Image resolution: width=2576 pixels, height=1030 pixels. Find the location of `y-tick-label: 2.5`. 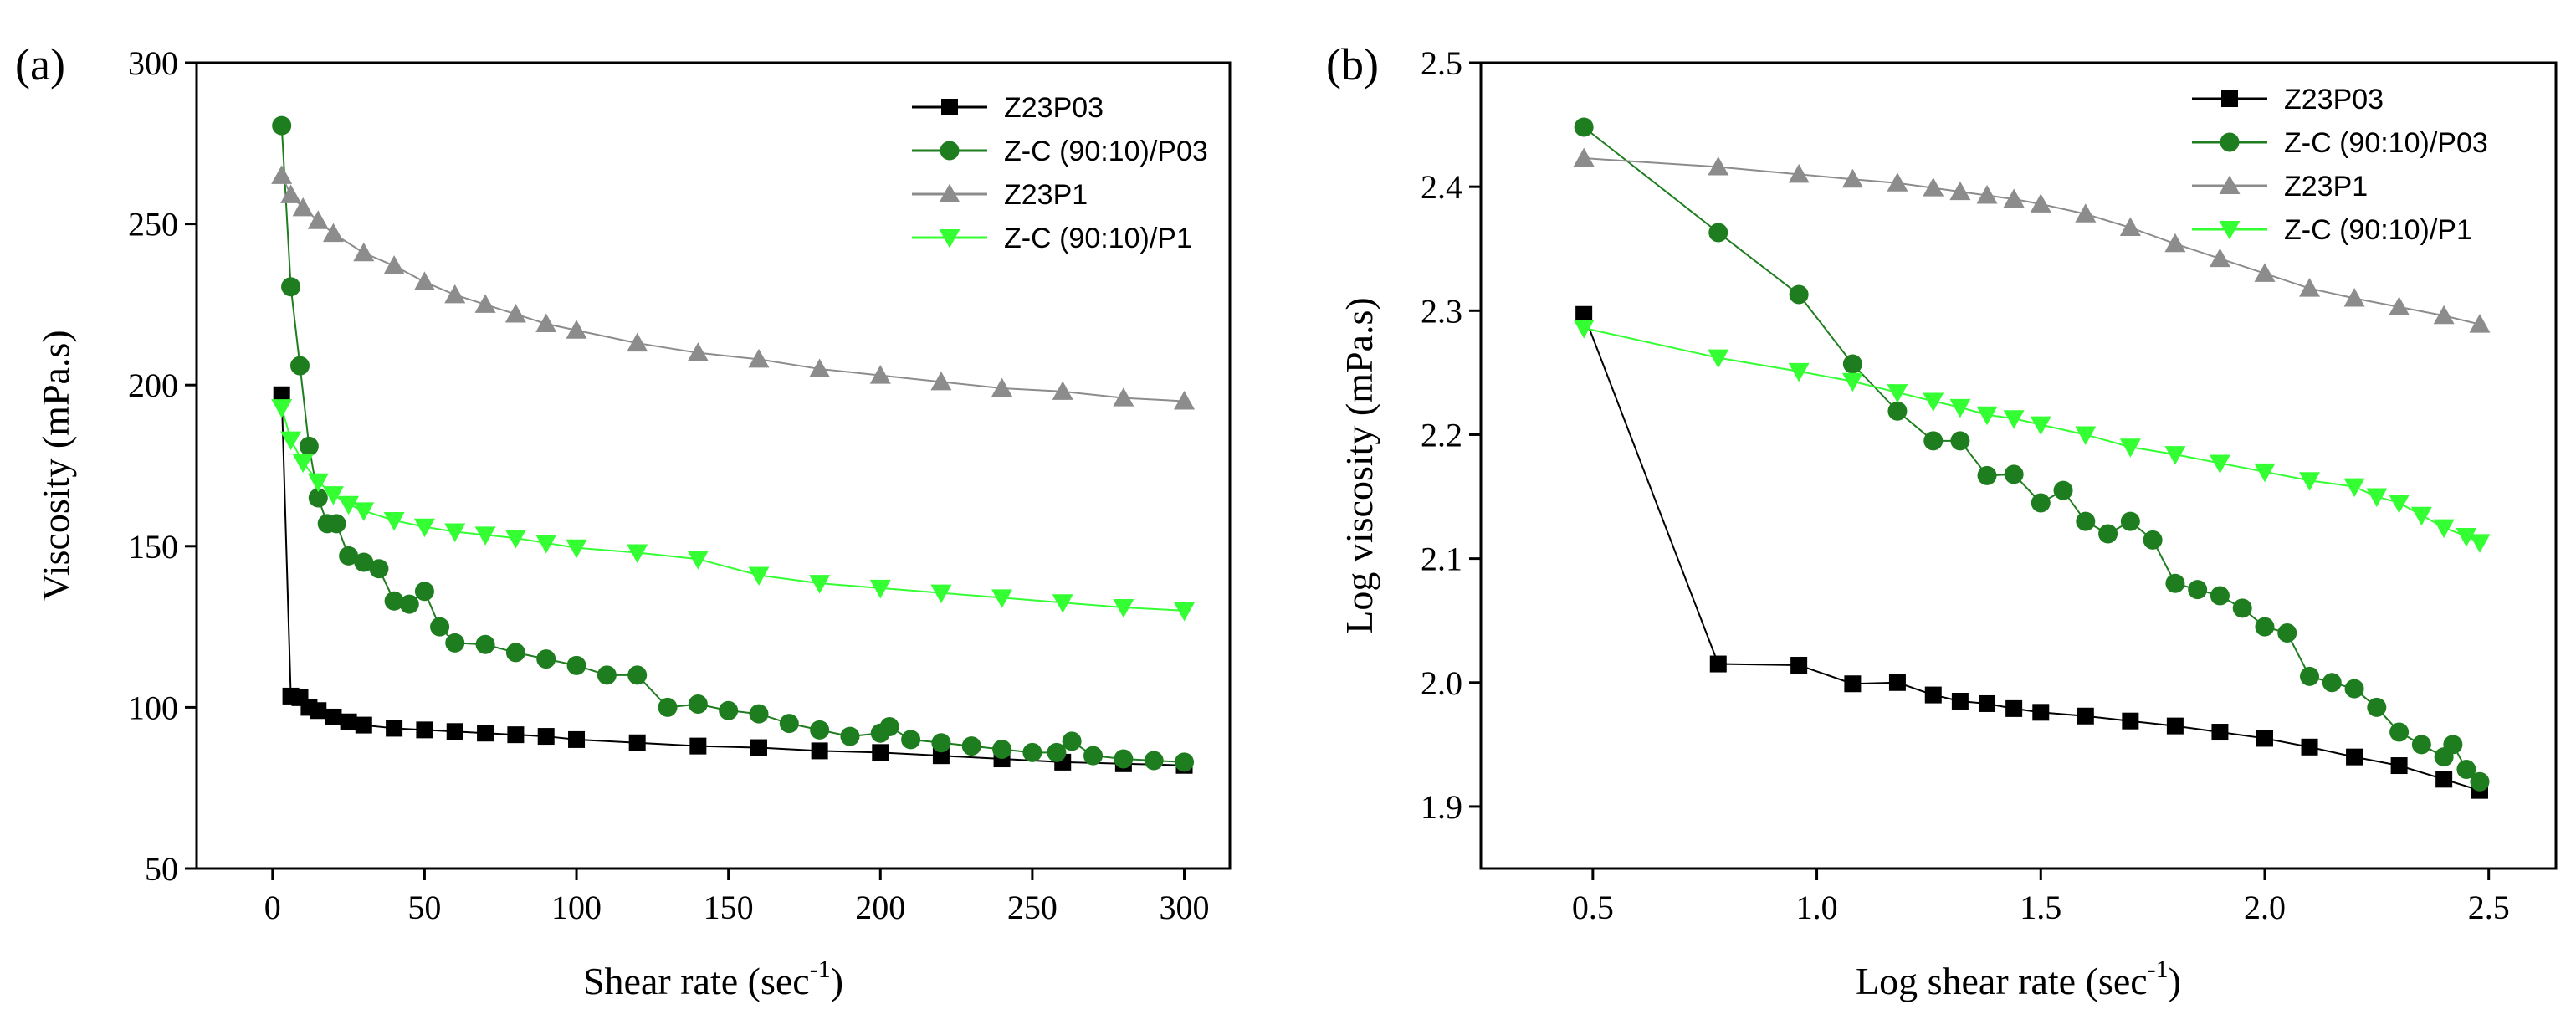

y-tick-label: 2.5 is located at coordinates (1442, 63).